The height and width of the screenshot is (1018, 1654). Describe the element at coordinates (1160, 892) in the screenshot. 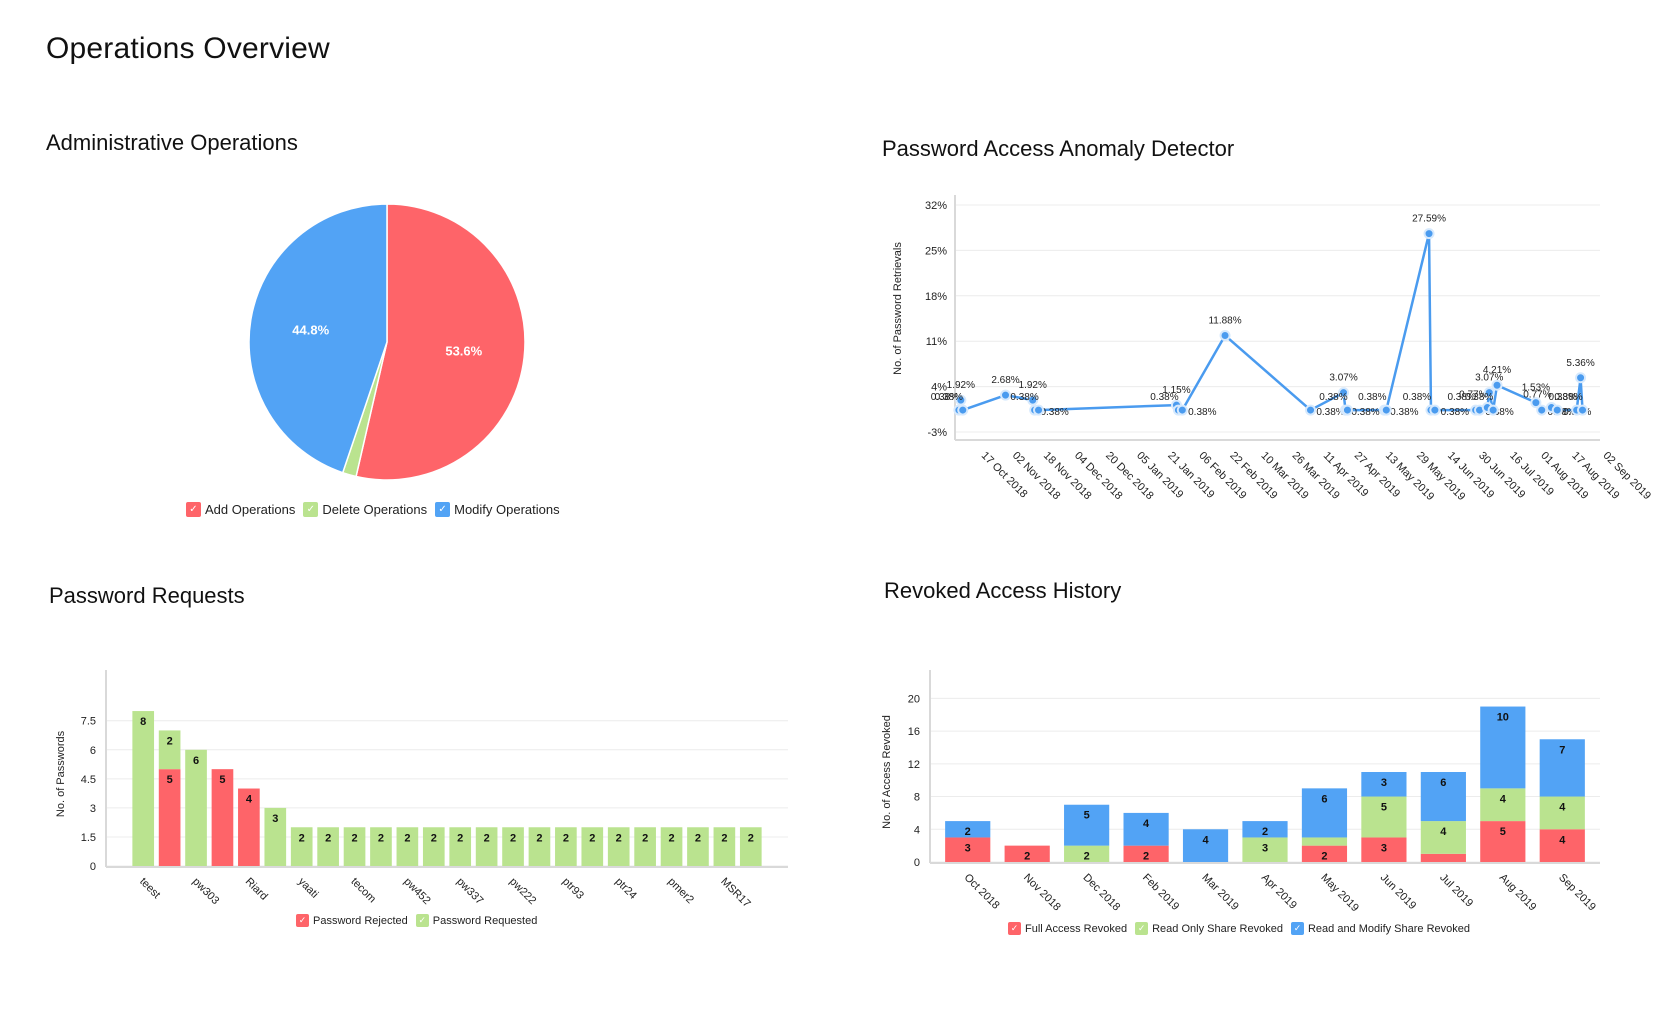

I see `x-tick-label: Feb 2019` at that location.